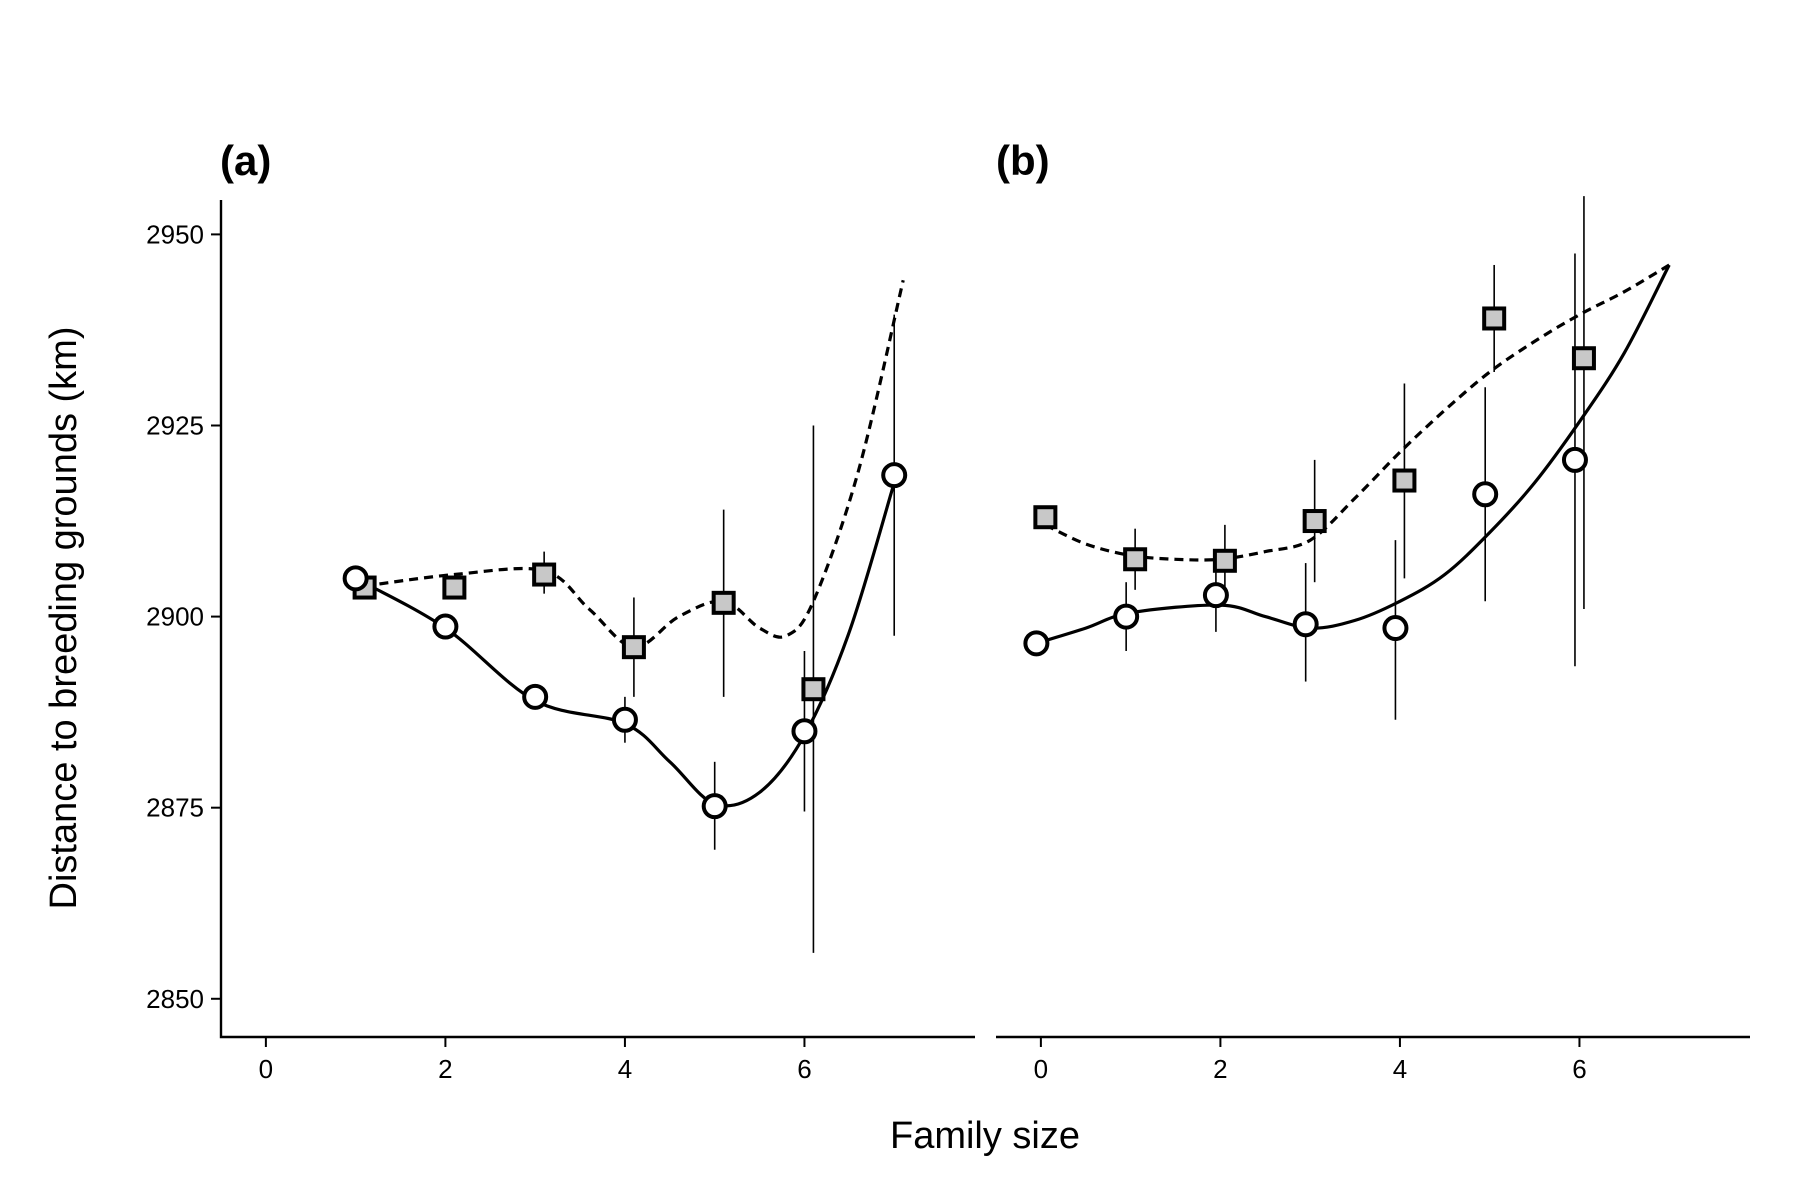  I want to click on panel-a-circle-series-fit-line, so click(625, 645).